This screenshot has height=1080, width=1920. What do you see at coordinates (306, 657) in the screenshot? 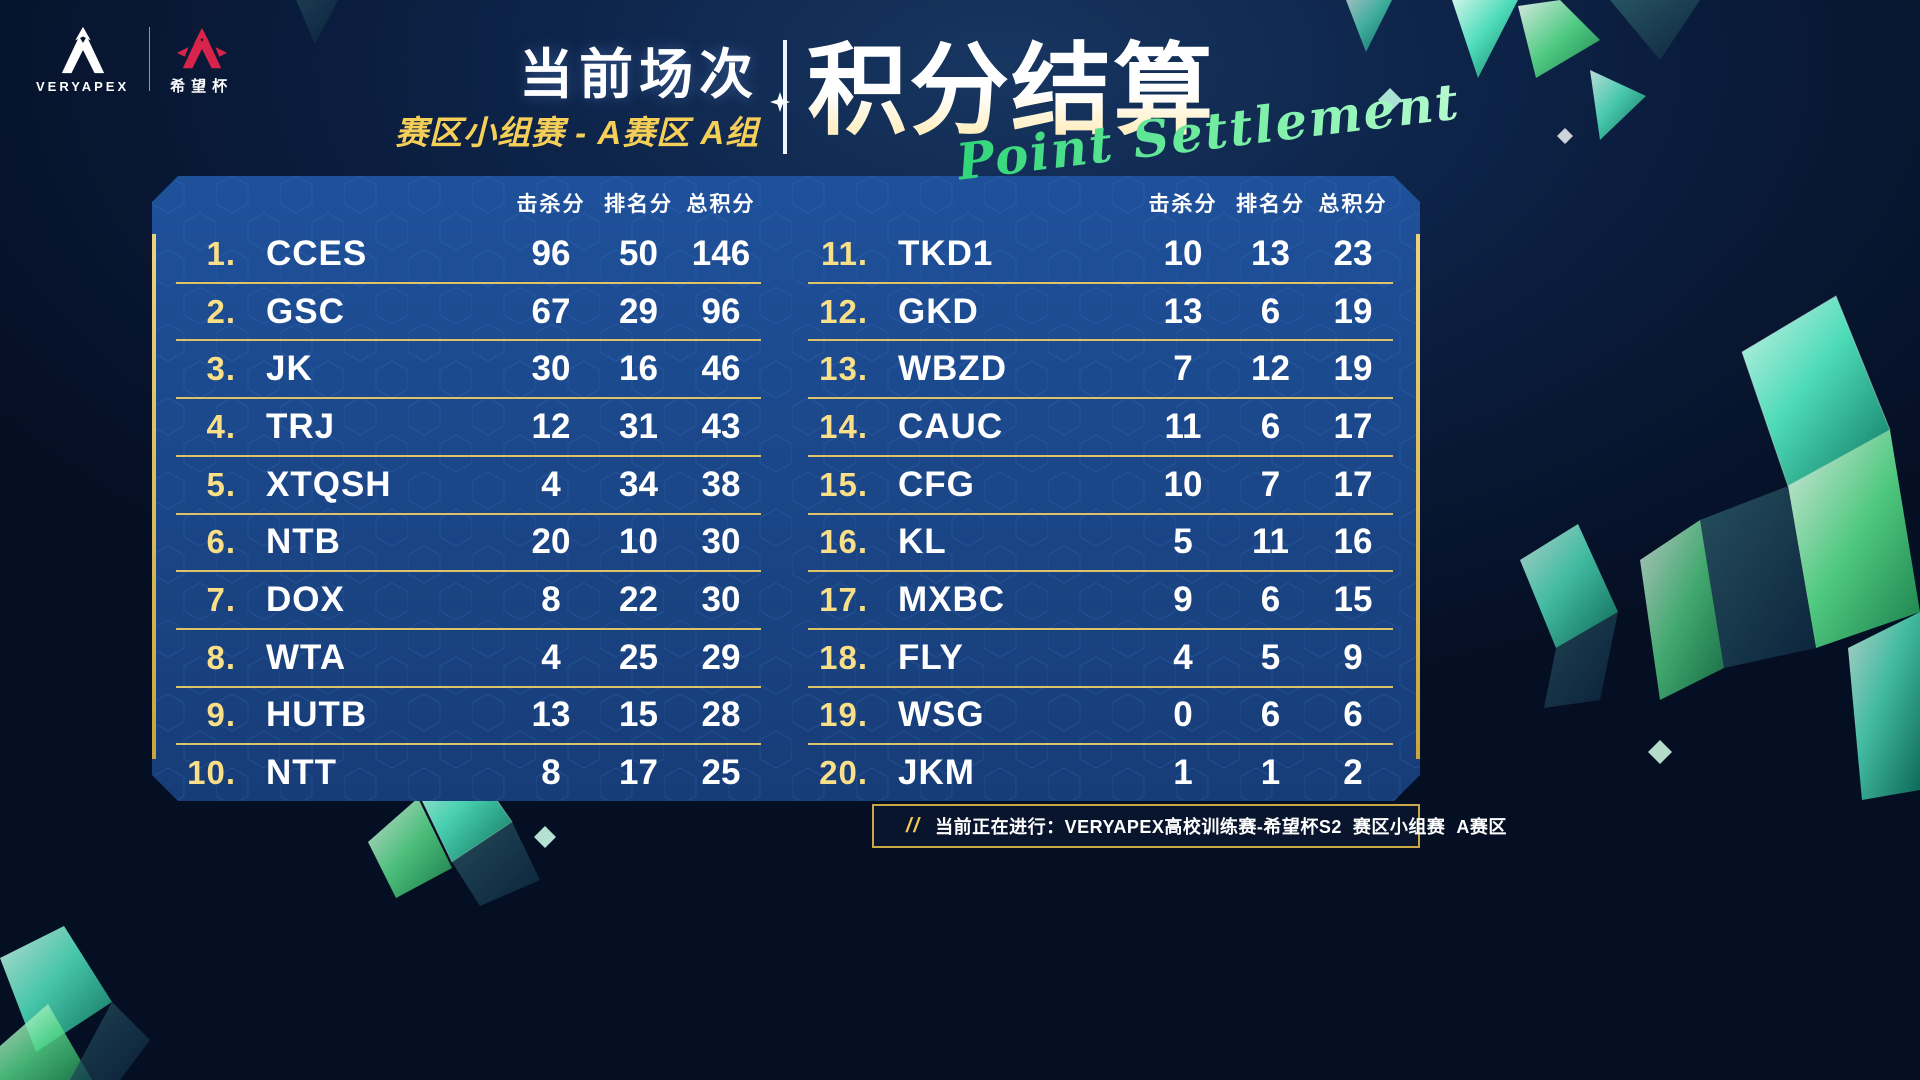
I see `team-name: WTA` at bounding box center [306, 657].